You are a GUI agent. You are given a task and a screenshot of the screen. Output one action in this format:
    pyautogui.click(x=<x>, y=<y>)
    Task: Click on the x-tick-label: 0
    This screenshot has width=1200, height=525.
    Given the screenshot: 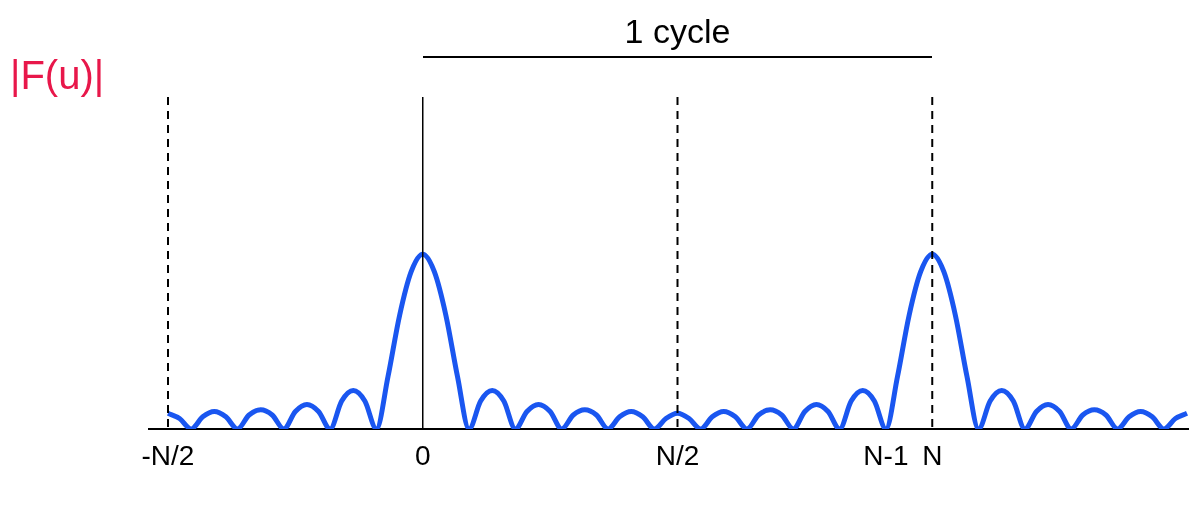 What is the action you would take?
    pyautogui.click(x=422, y=455)
    